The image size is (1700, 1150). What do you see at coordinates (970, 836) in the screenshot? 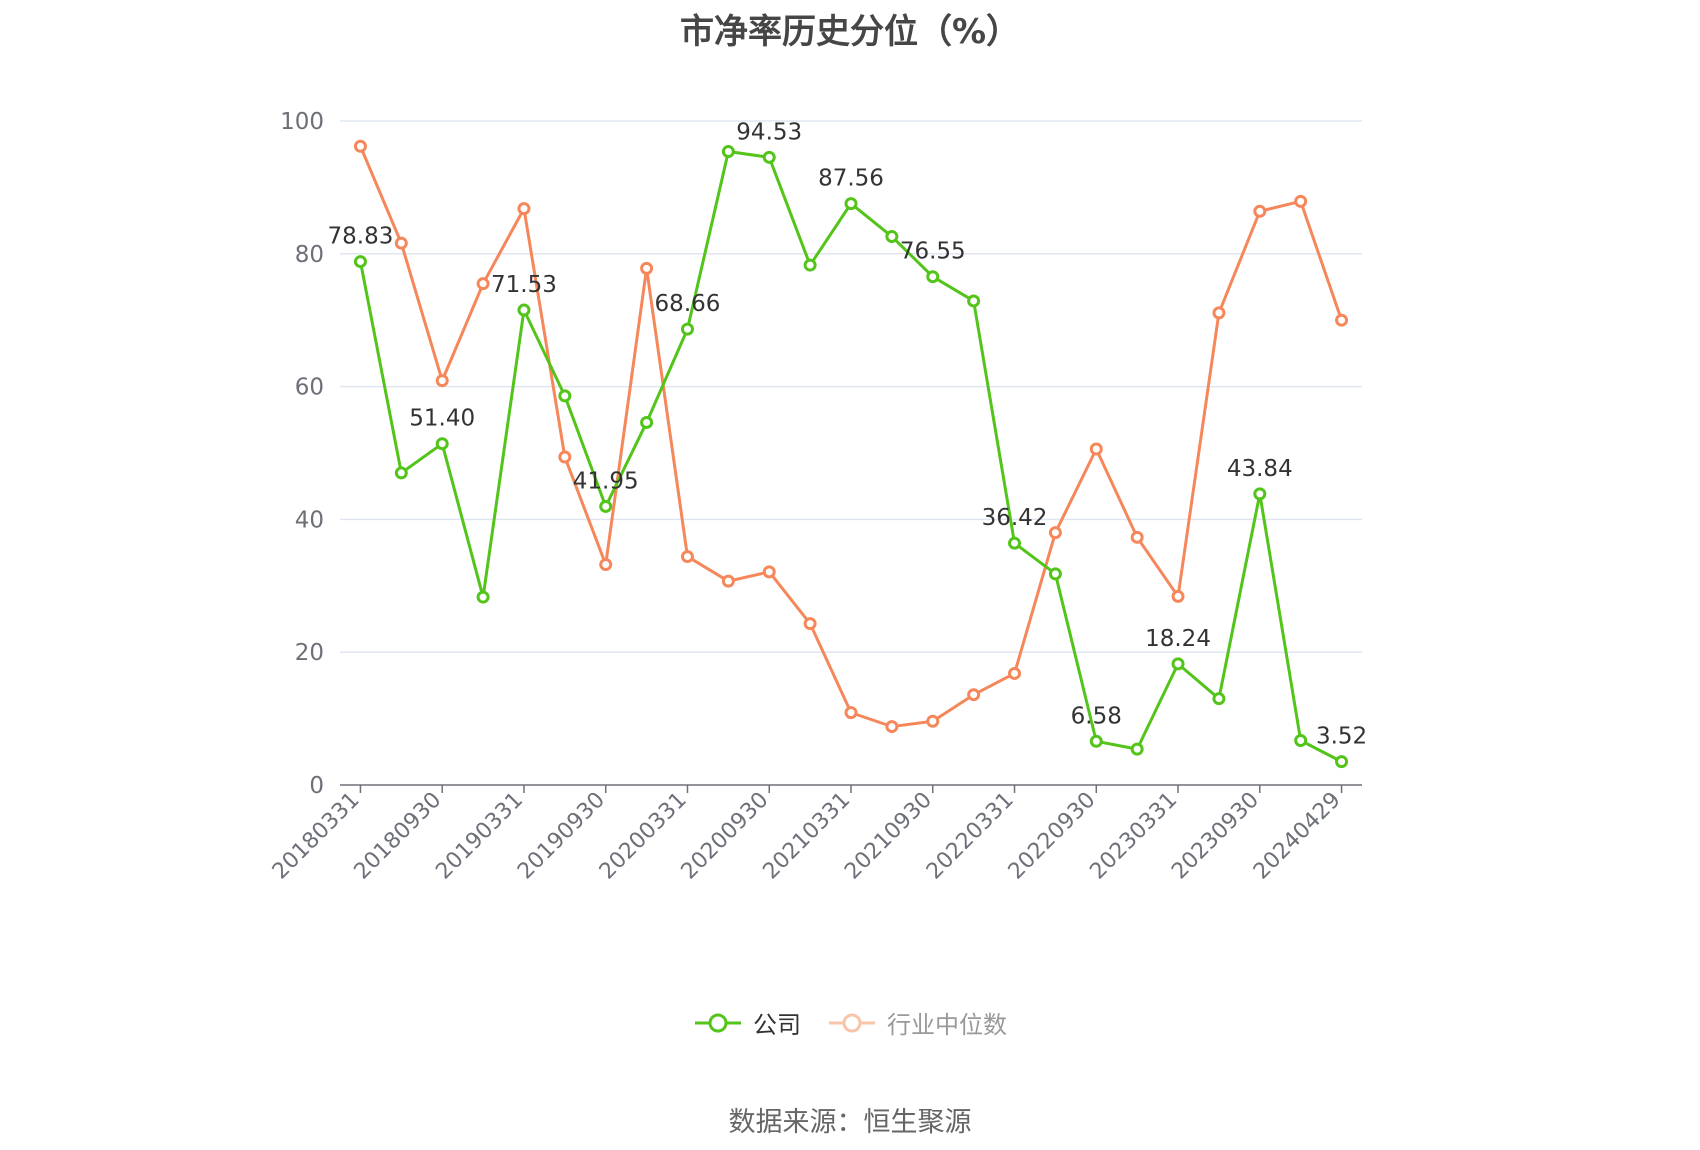
I see `x-tick-label: 20220331` at bounding box center [970, 836].